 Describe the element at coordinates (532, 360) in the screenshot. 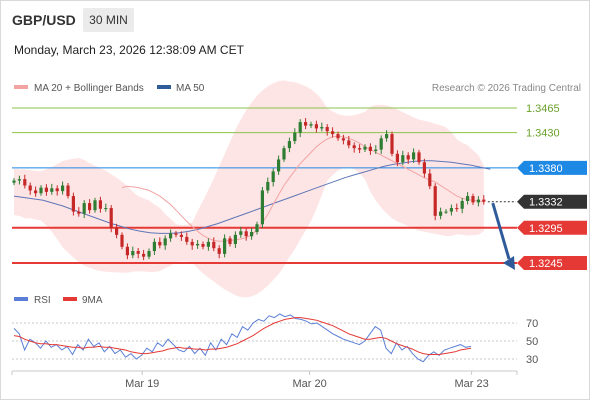

I see `rsi-tick-30: 30` at that location.